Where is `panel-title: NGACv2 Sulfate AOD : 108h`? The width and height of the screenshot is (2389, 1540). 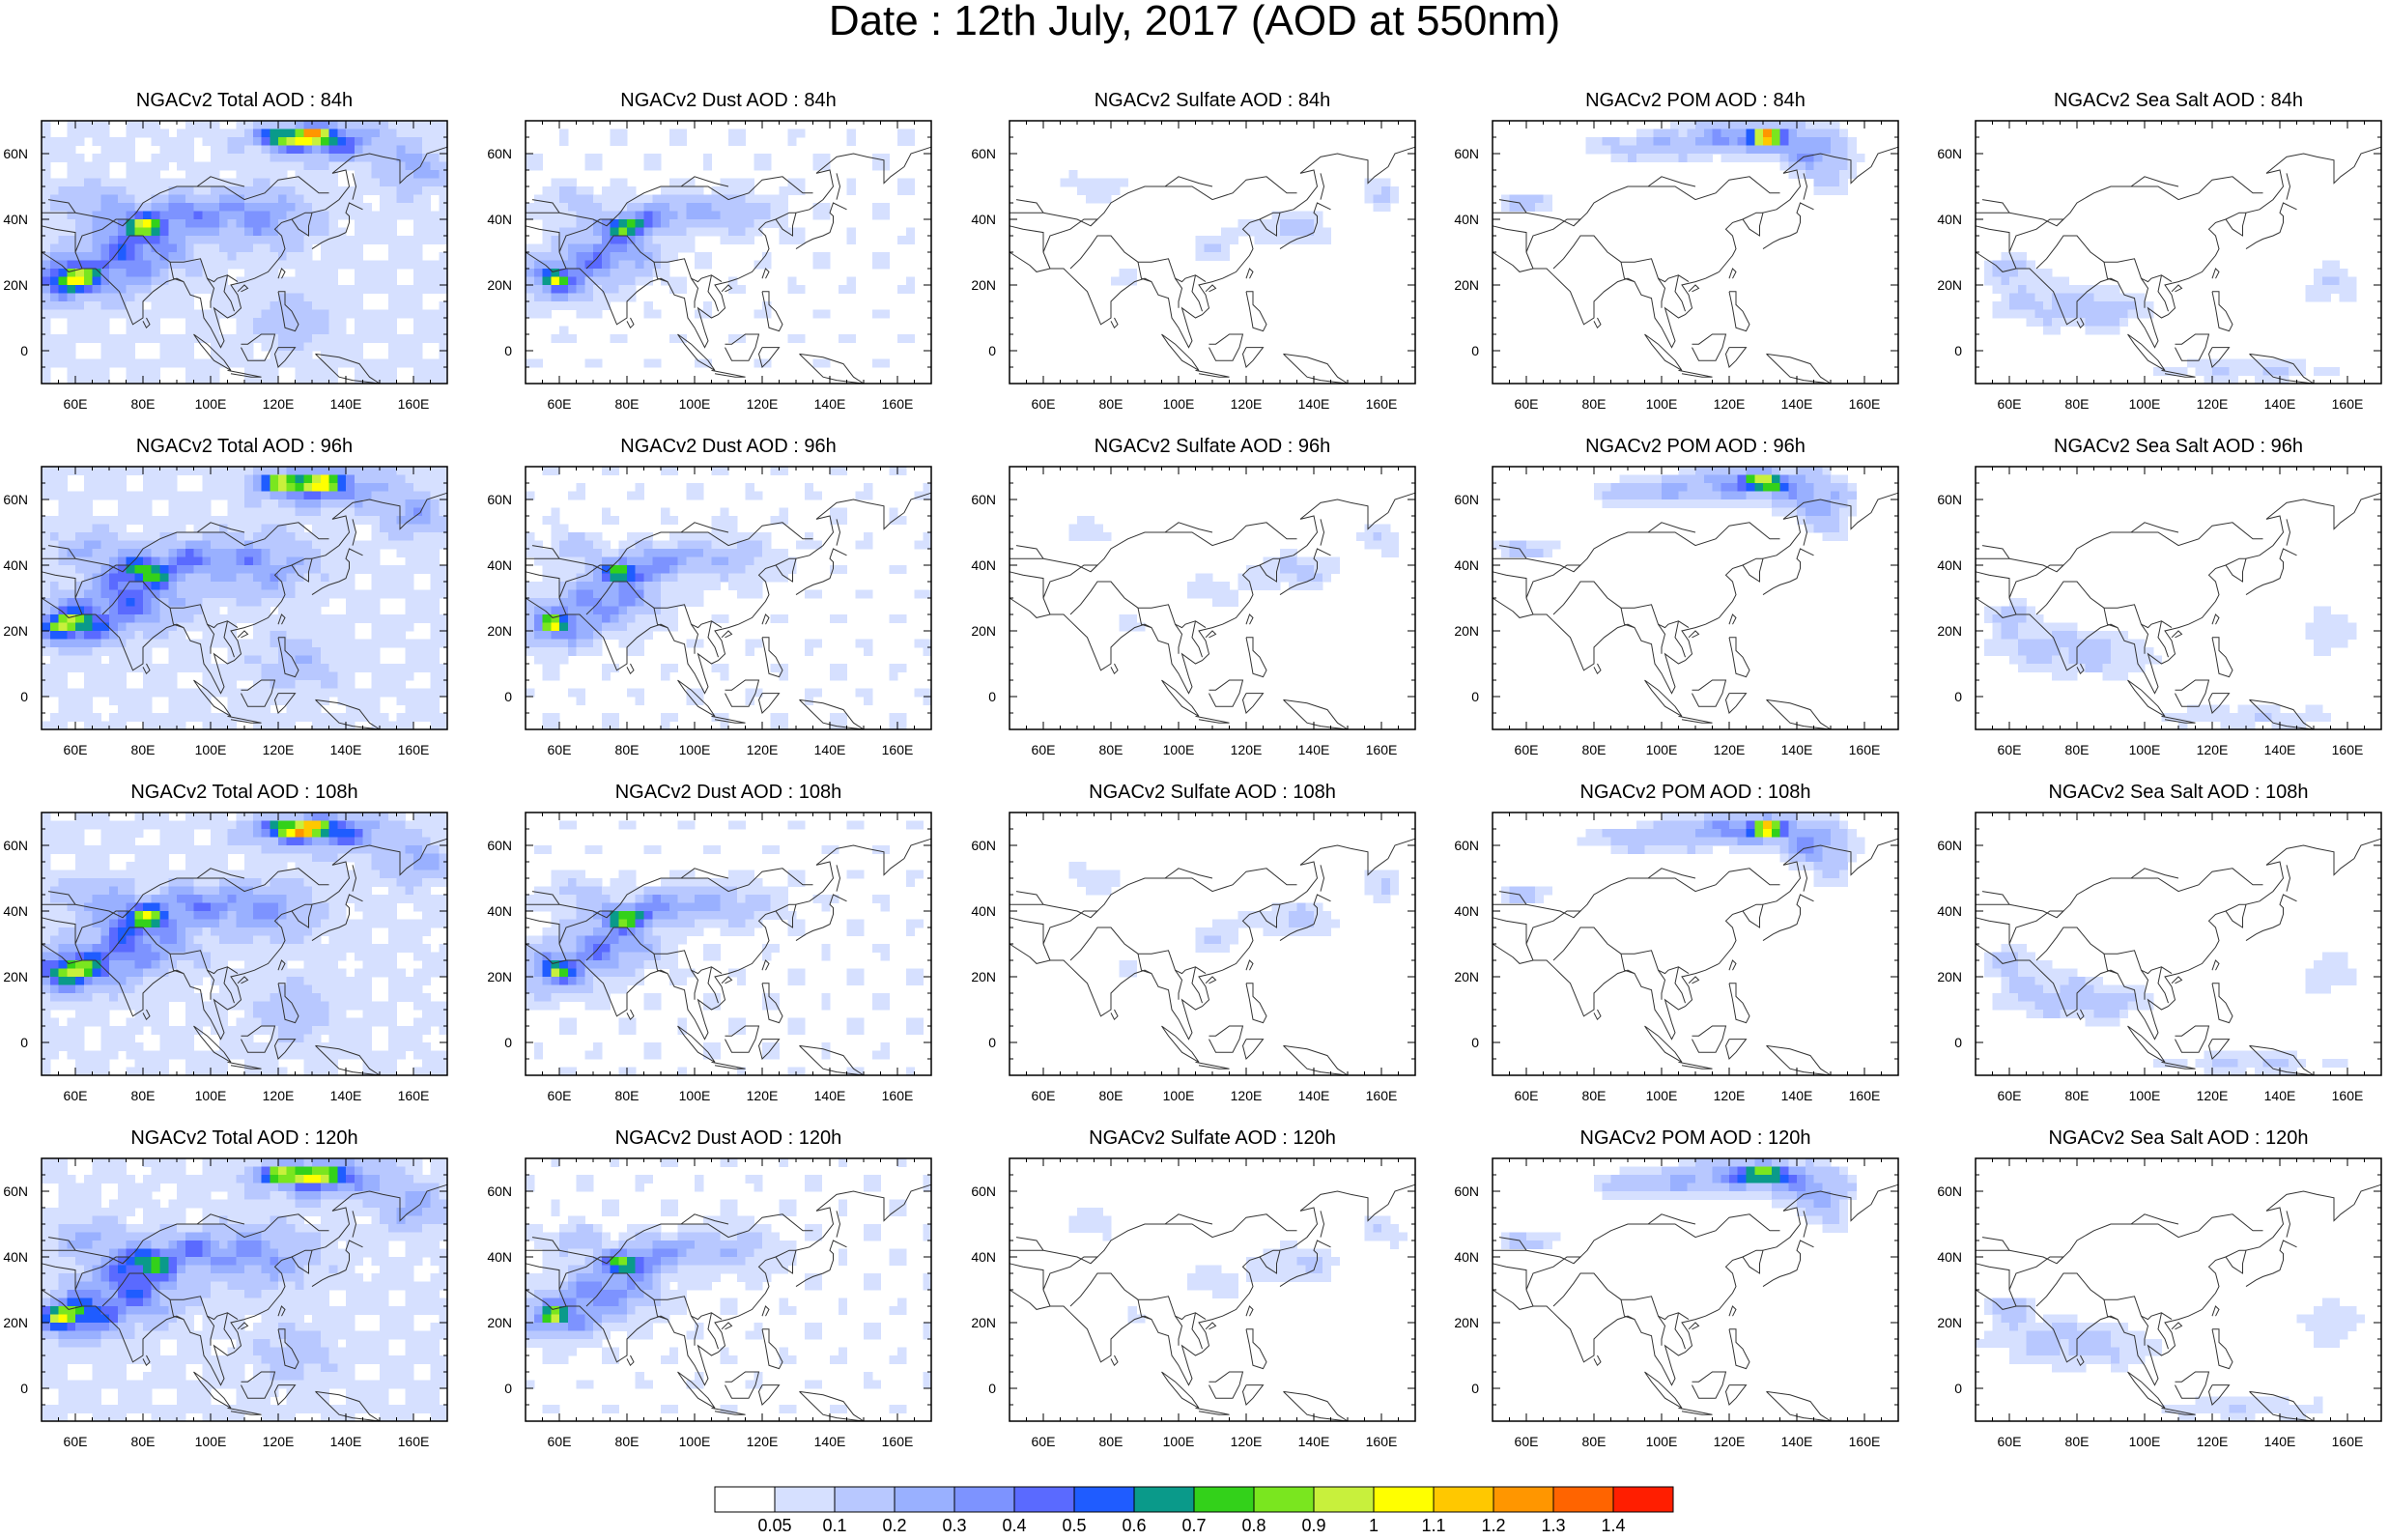
panel-title: NGACv2 Sulfate AOD : 108h is located at coordinates (1212, 792).